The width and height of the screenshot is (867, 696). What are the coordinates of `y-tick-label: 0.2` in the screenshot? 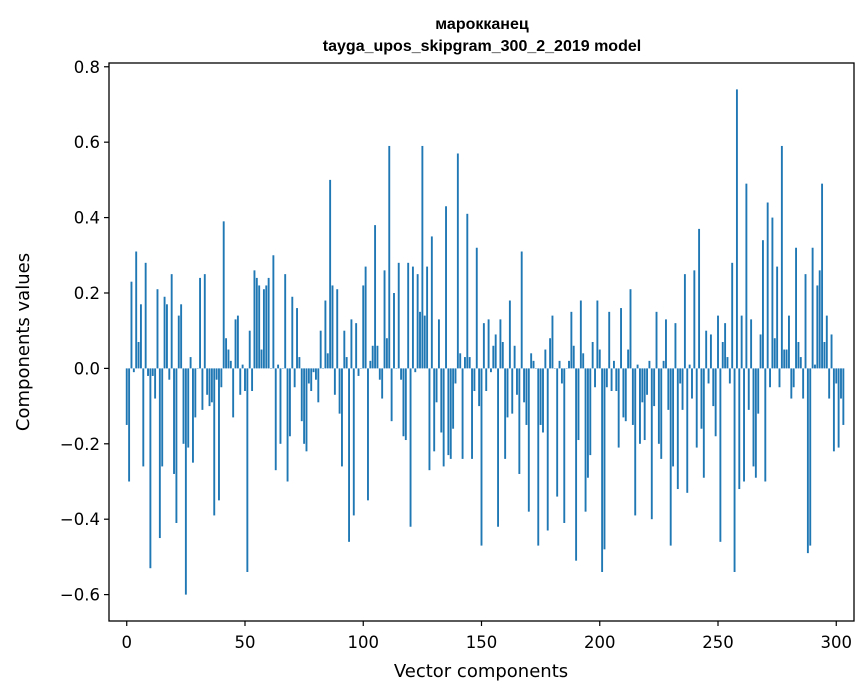 It's located at (87, 293).